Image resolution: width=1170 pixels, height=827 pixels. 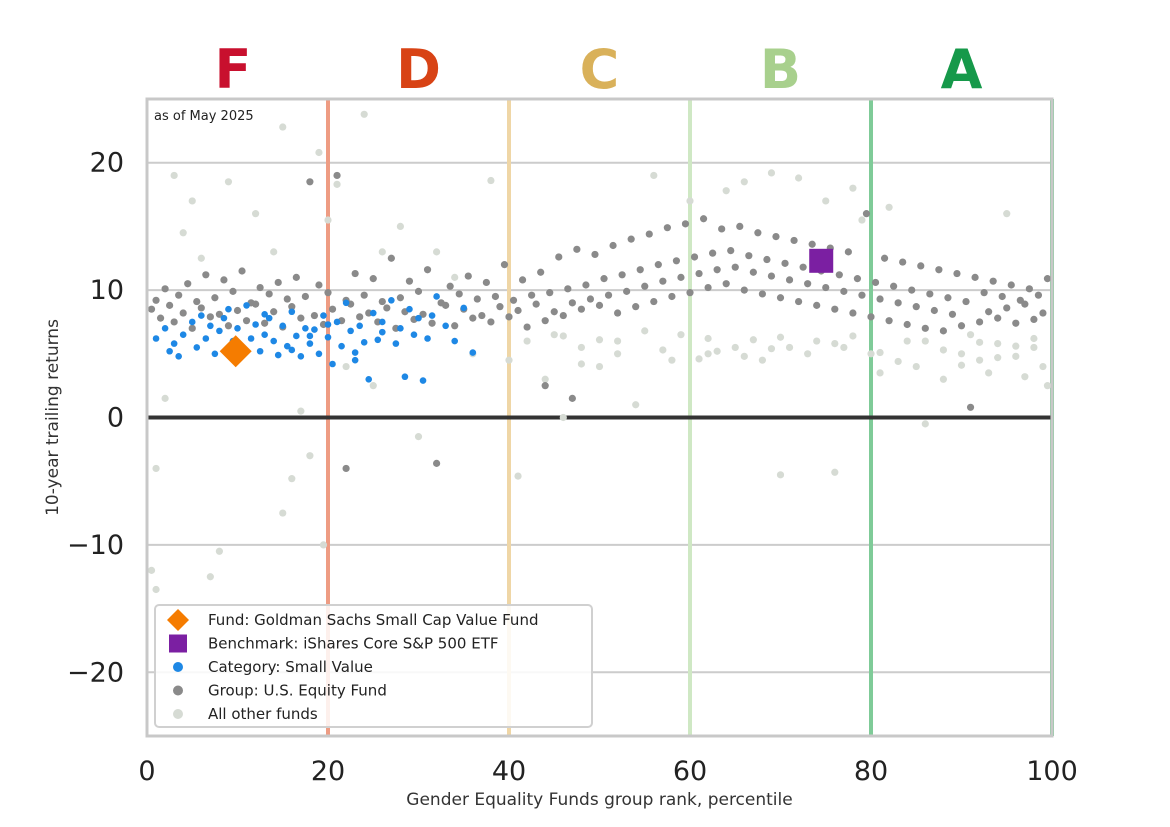 I want to click on as-of-note: as of May 2025, so click(x=204, y=116).